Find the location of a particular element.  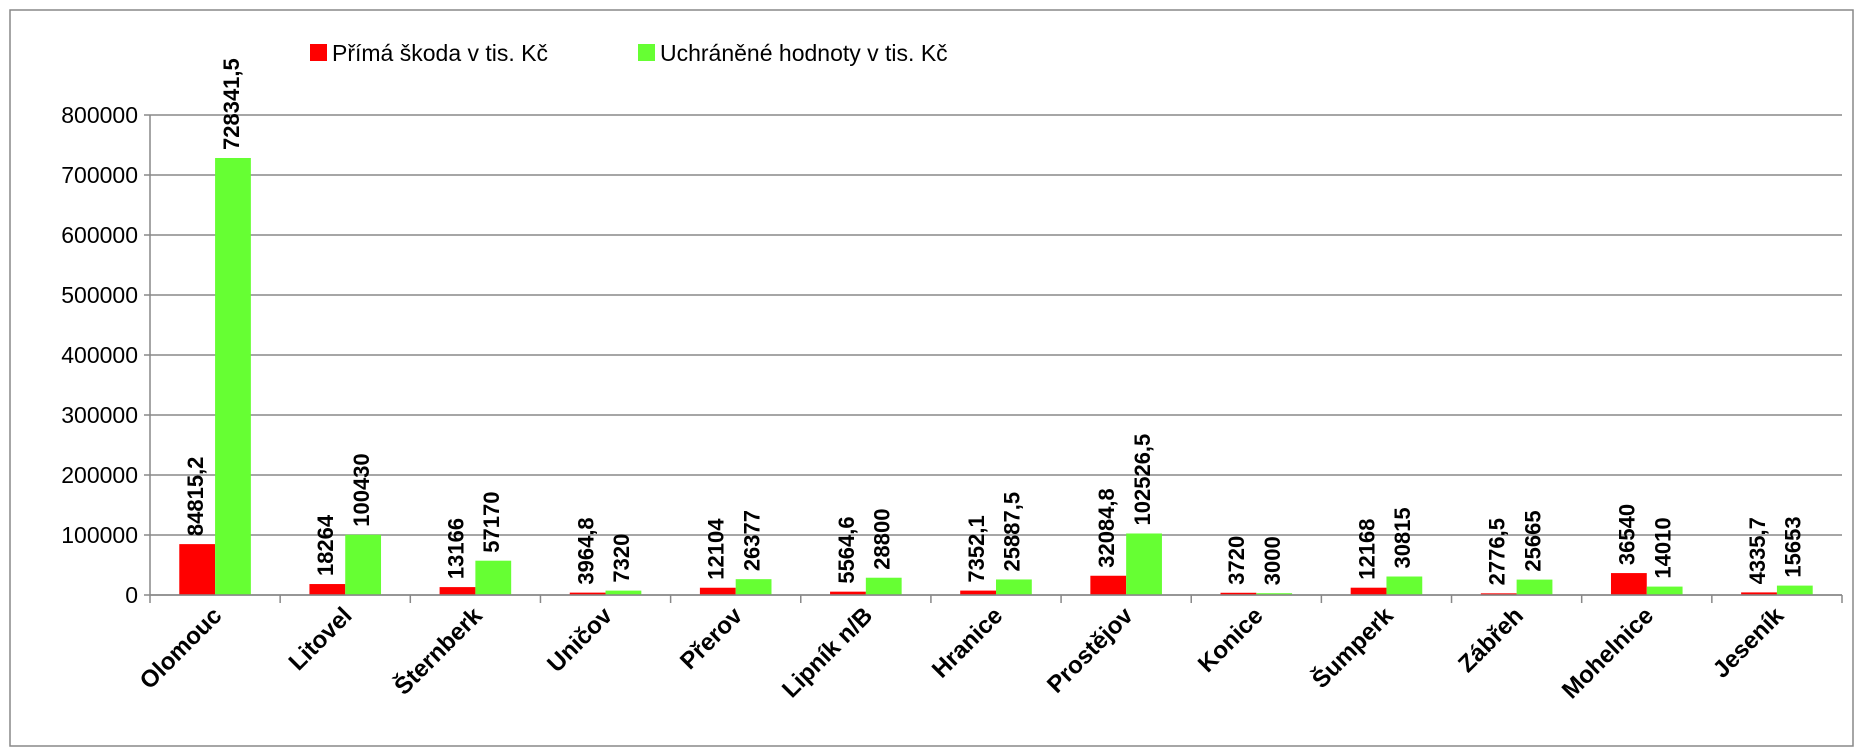

data-label: 25887,5 is located at coordinates (1012, 532).